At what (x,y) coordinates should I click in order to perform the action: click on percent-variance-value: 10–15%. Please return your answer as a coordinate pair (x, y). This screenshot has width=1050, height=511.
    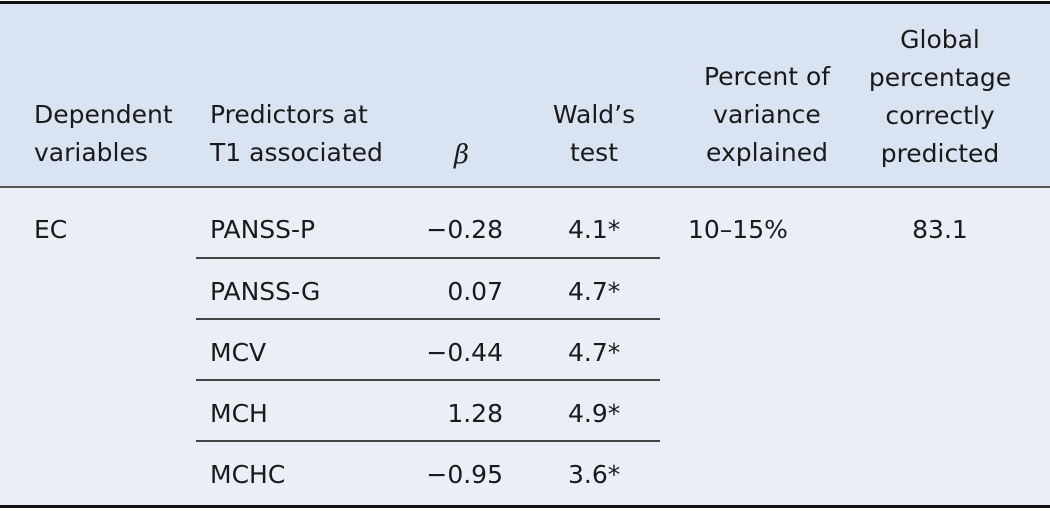
    Looking at the image, I should click on (738, 229).